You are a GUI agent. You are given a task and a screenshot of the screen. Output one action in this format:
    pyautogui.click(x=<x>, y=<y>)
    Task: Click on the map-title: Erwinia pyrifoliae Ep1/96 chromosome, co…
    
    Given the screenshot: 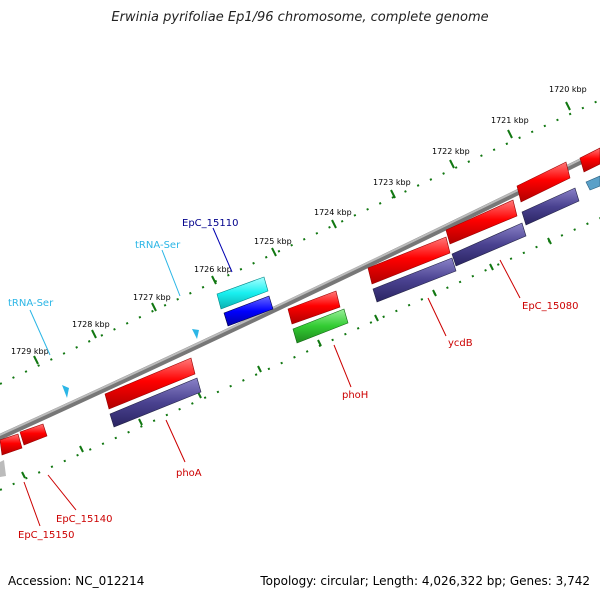 What is the action you would take?
    pyautogui.click(x=300, y=17)
    